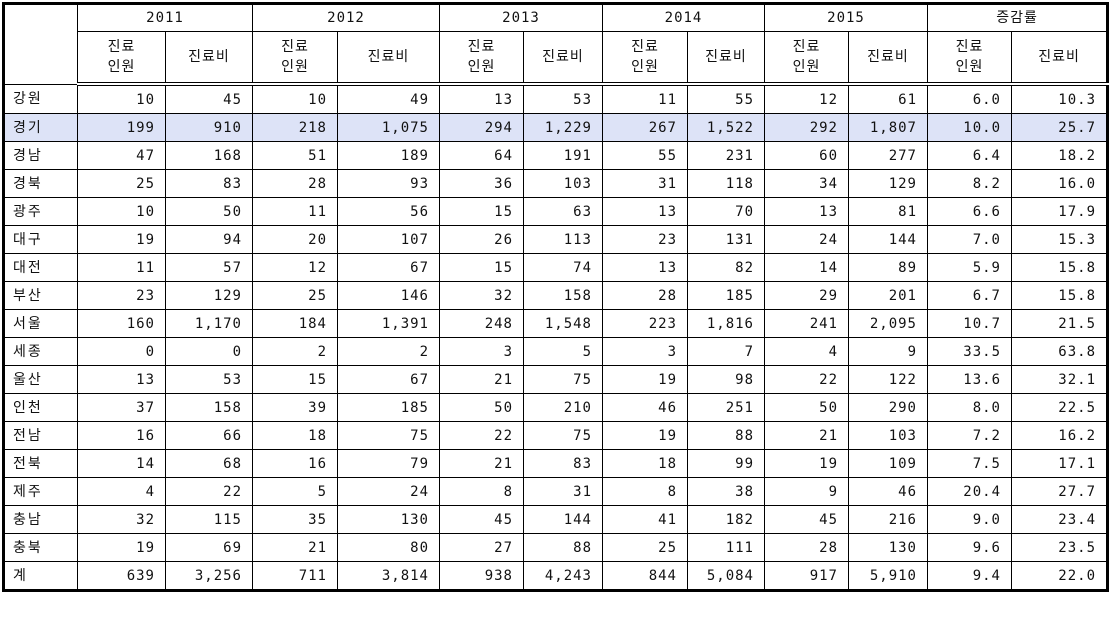 Image resolution: width=1110 pixels, height=644 pixels. I want to click on cost-cell: 55, so click(726, 98).